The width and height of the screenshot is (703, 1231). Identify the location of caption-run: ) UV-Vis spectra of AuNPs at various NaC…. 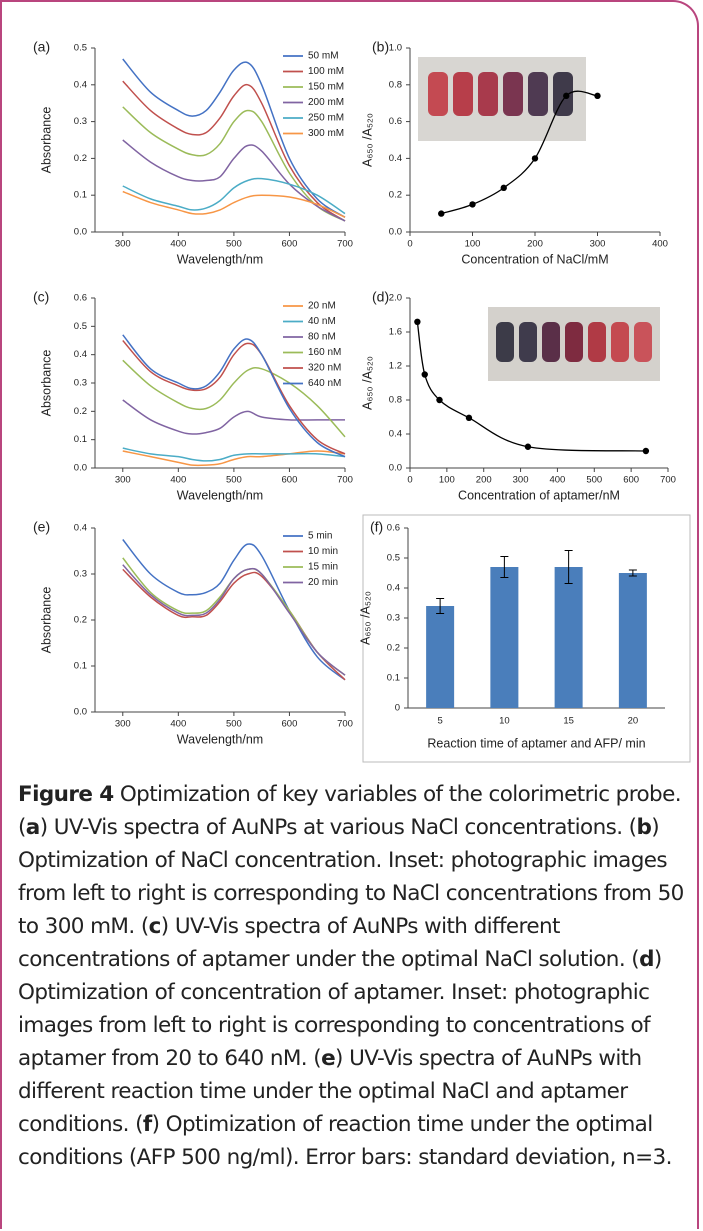
(338, 827).